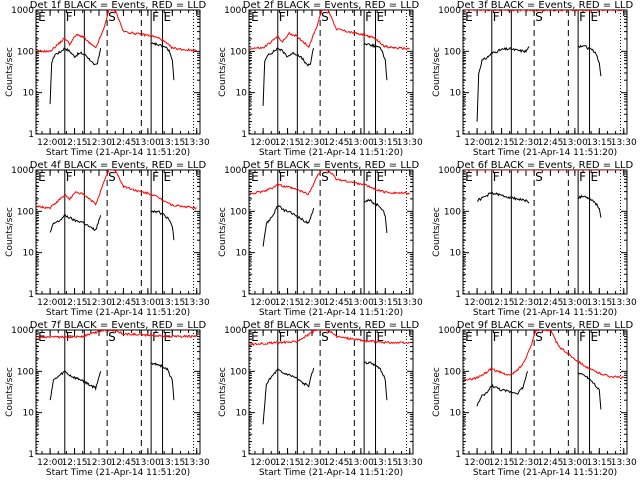 This screenshot has height=480, width=640. Describe the element at coordinates (545, 165) in the screenshot. I see `panel-title: Det 6f BLACK = Events, RED = LLD` at that location.